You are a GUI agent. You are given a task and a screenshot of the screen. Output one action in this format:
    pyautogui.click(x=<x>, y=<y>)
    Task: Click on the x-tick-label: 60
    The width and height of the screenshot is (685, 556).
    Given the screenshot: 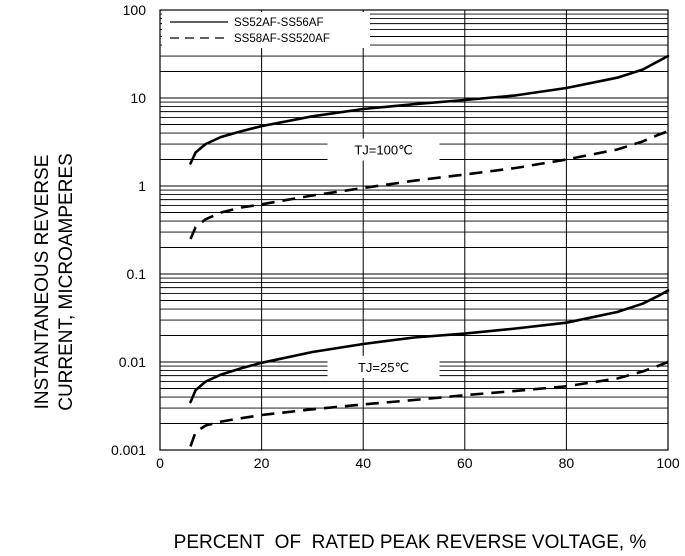 What is the action you would take?
    pyautogui.click(x=465, y=463)
    